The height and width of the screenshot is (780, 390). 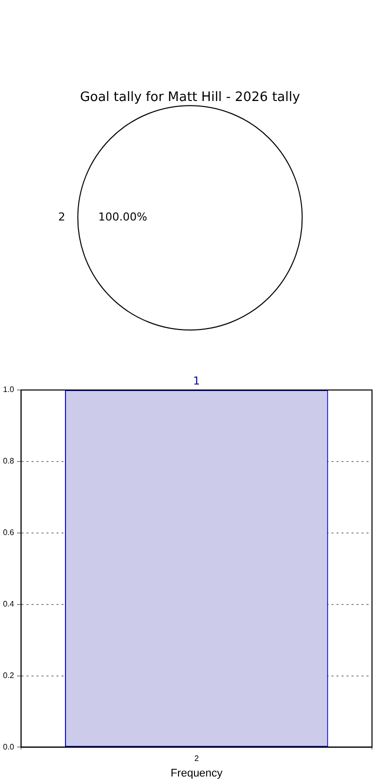 I want to click on y-tick-label: 0.6, so click(x=8, y=533).